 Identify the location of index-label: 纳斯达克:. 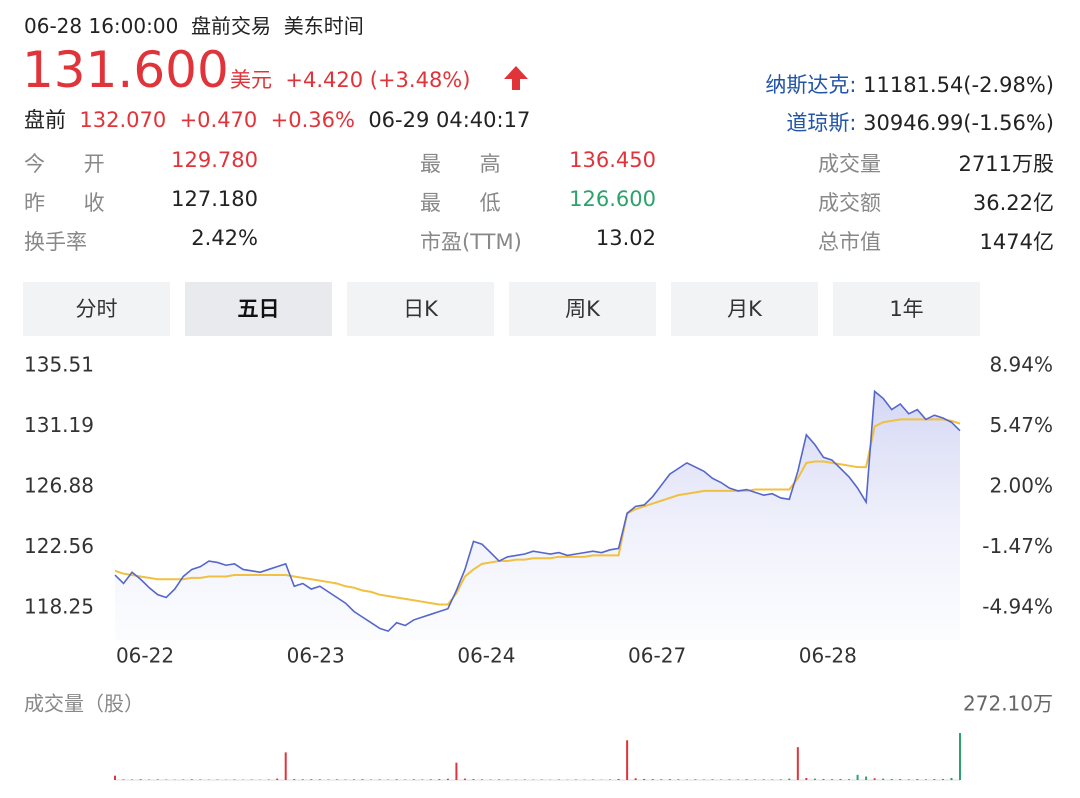
(811, 85).